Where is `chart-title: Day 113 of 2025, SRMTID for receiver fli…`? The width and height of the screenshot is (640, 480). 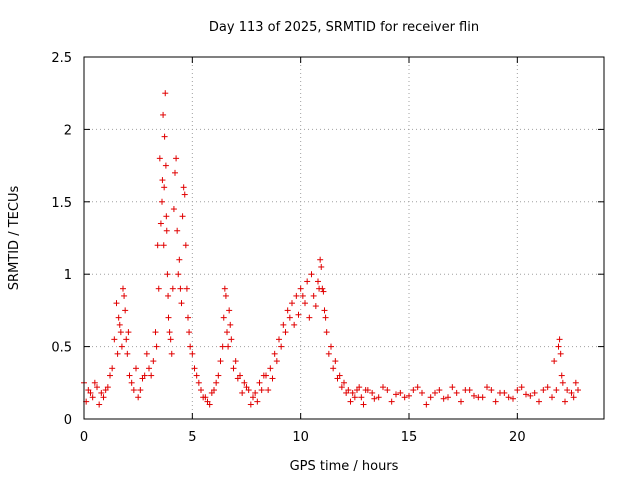 chart-title: Day 113 of 2025, SRMTID for receiver fli… is located at coordinates (344, 27).